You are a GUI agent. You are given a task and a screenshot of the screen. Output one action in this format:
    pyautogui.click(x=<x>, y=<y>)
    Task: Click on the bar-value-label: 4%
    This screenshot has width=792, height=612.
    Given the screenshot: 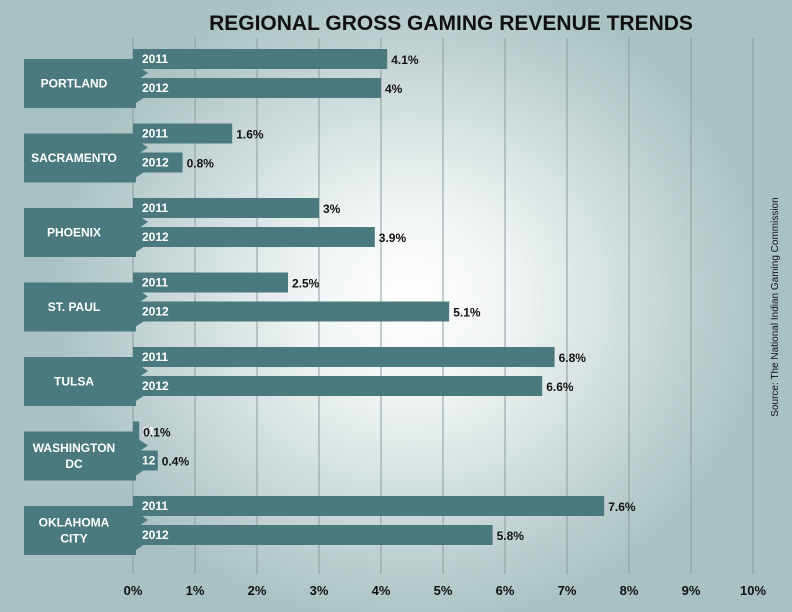 What is the action you would take?
    pyautogui.click(x=394, y=89)
    